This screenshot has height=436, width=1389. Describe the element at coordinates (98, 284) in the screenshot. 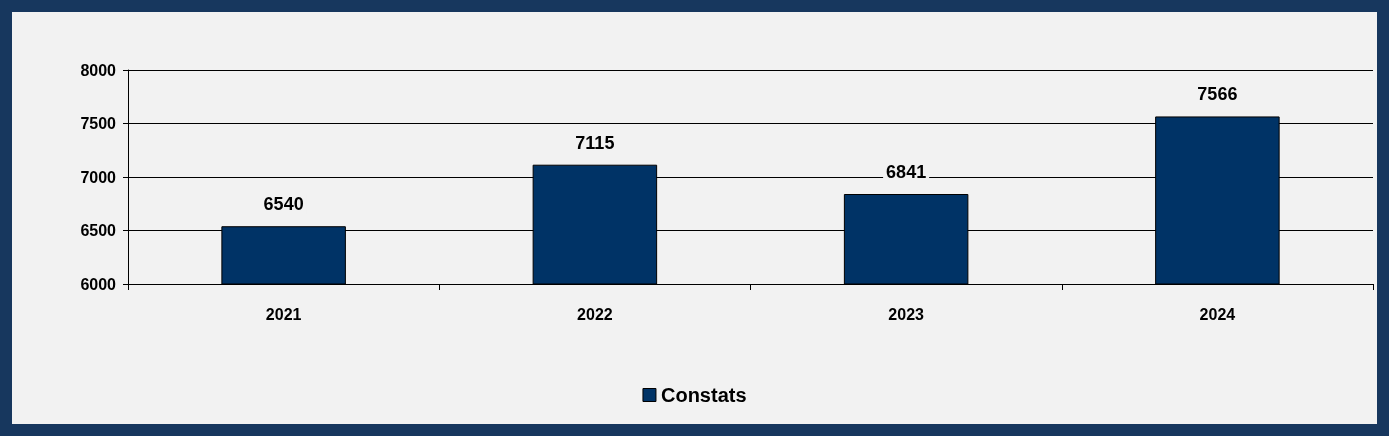

I see `y-tick-label: 6000` at that location.